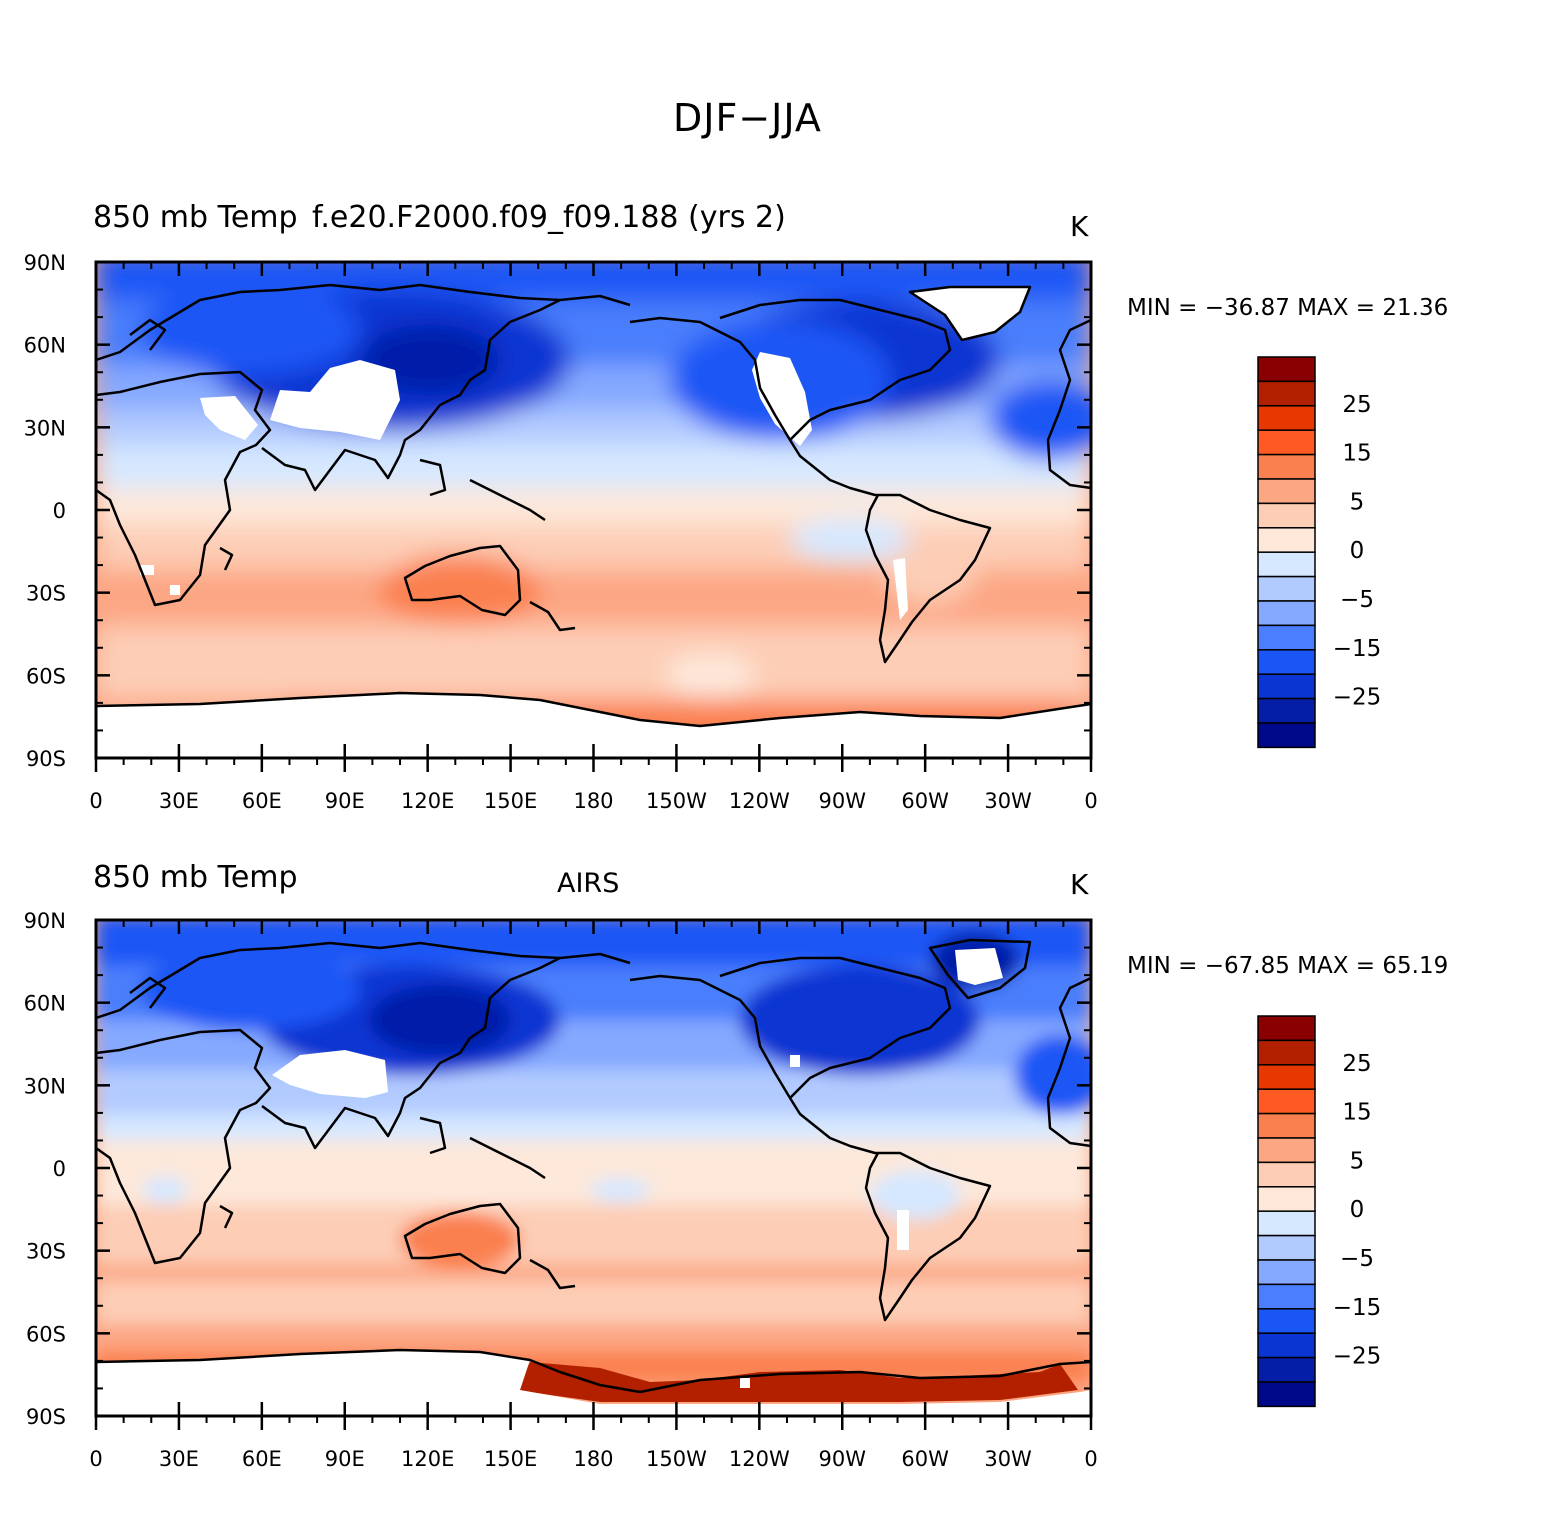 The height and width of the screenshot is (1538, 1541). I want to click on panel2-lon-label: 60E, so click(262, 1459).